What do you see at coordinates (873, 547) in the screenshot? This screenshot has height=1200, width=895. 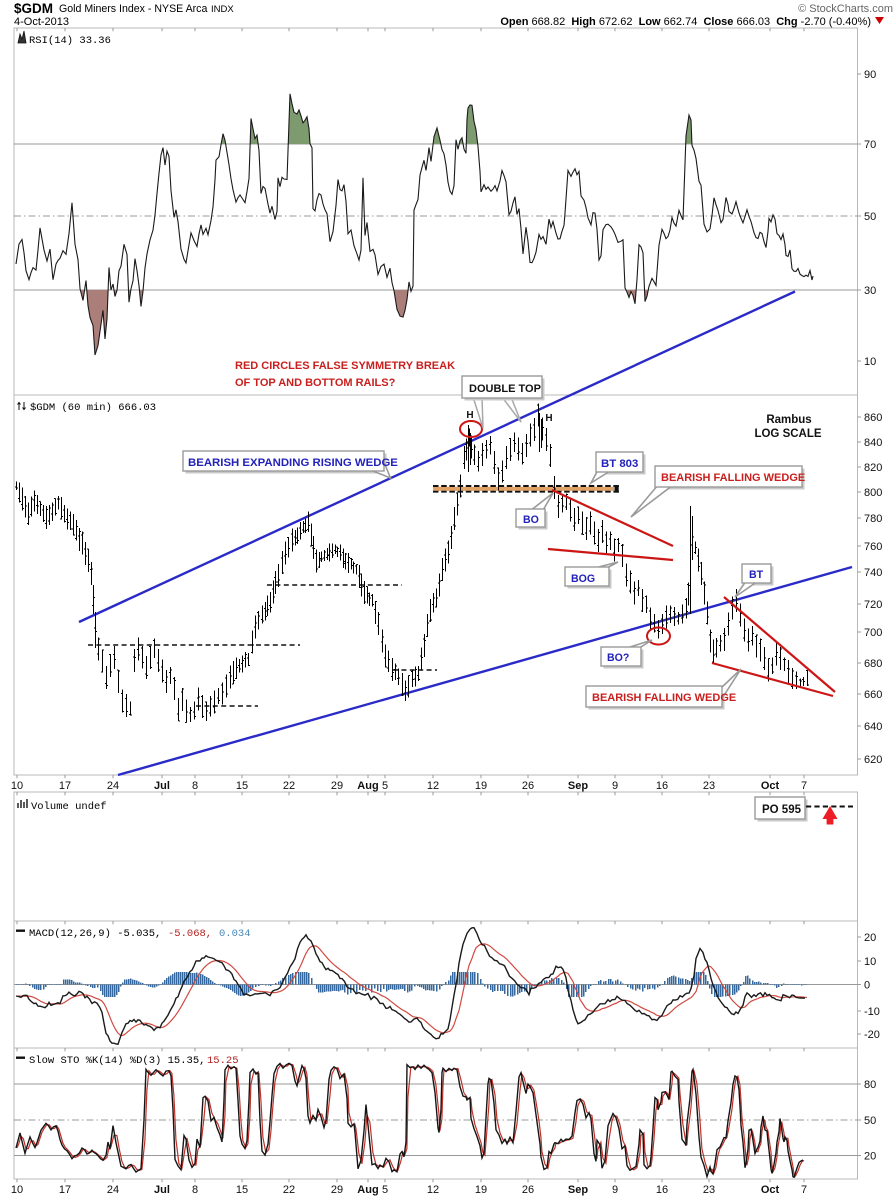 I see `svg-text: 760` at bounding box center [873, 547].